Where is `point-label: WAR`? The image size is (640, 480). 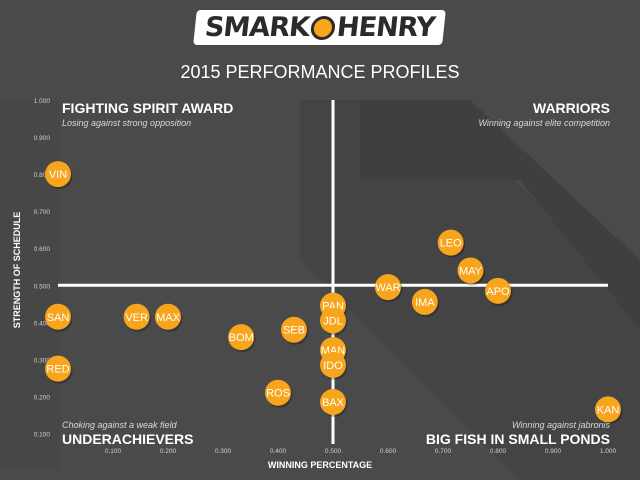
point-label: WAR is located at coordinates (387, 288).